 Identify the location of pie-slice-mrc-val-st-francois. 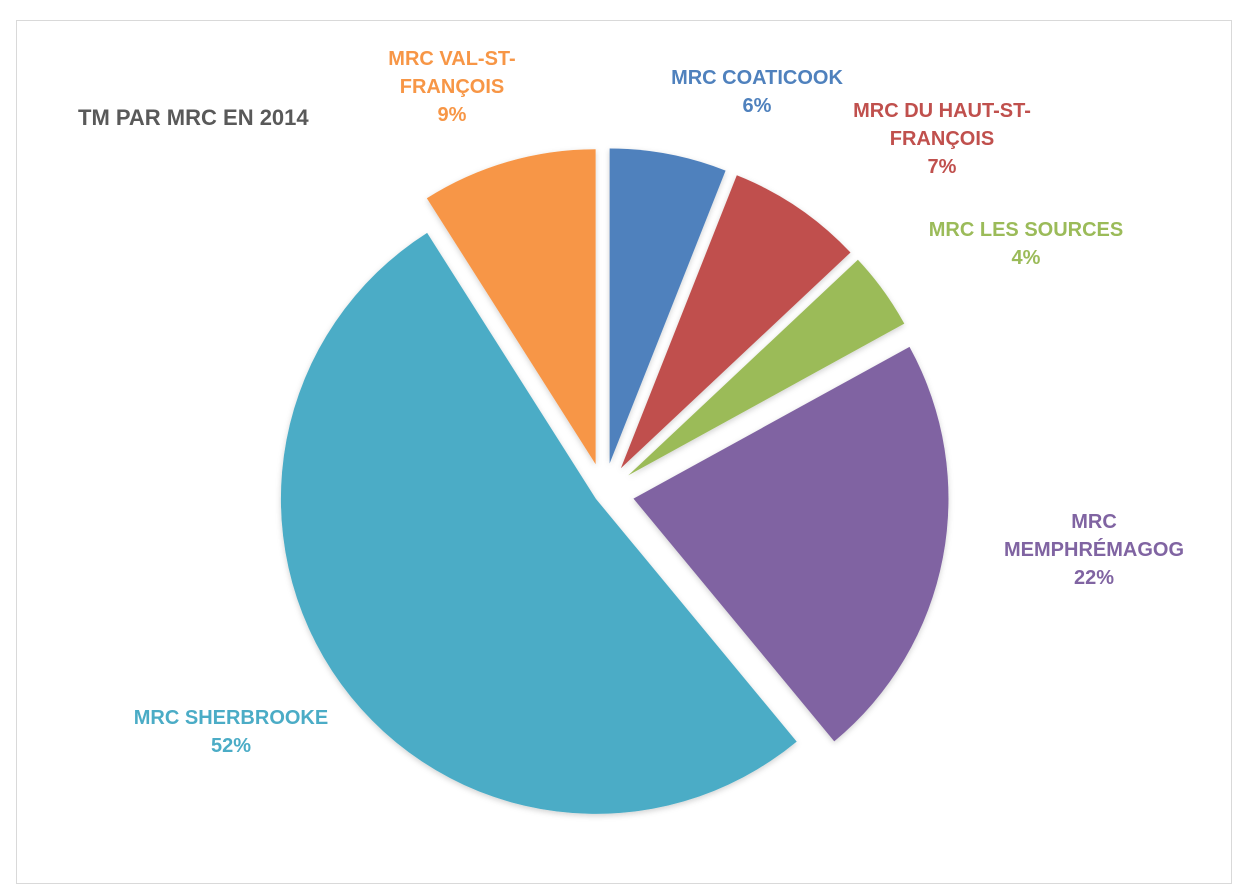
(511, 307).